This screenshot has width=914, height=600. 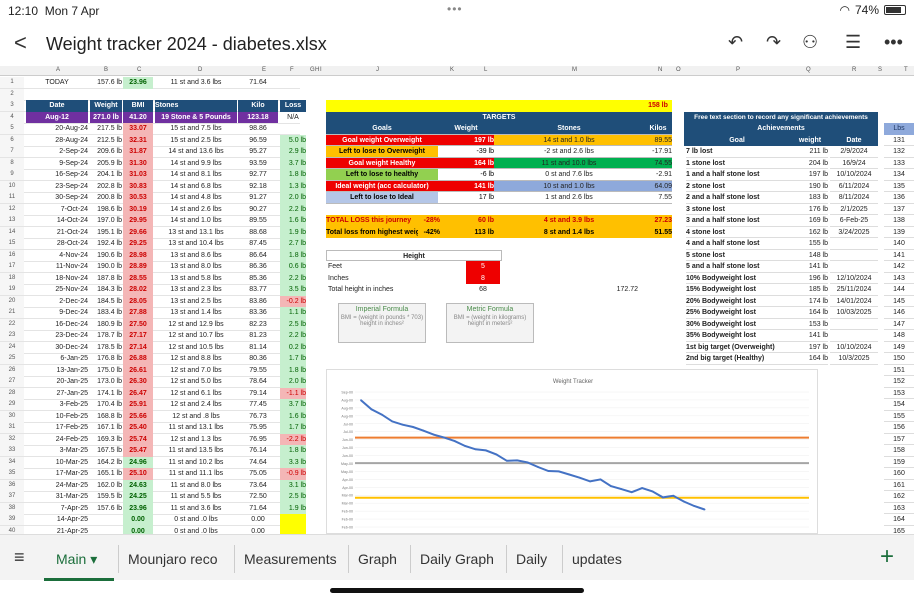 What do you see at coordinates (899, 382) in the screenshot?
I see `lbs-value: 152` at bounding box center [899, 382].